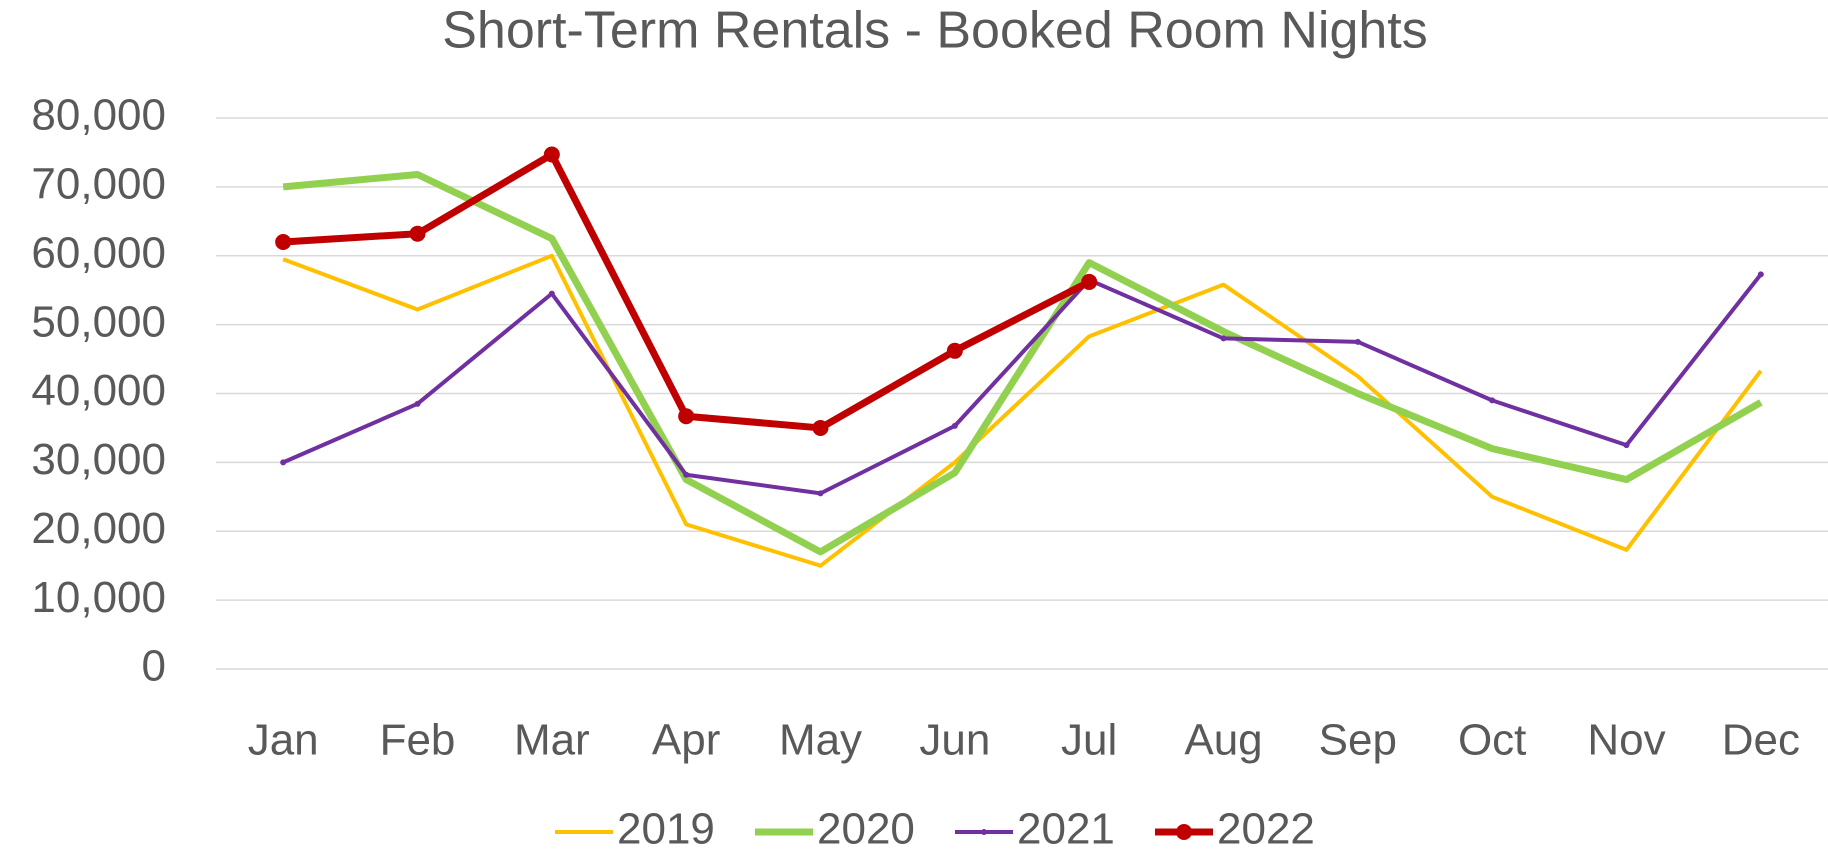  What do you see at coordinates (1266, 829) in the screenshot?
I see `legend-label: 2022` at bounding box center [1266, 829].